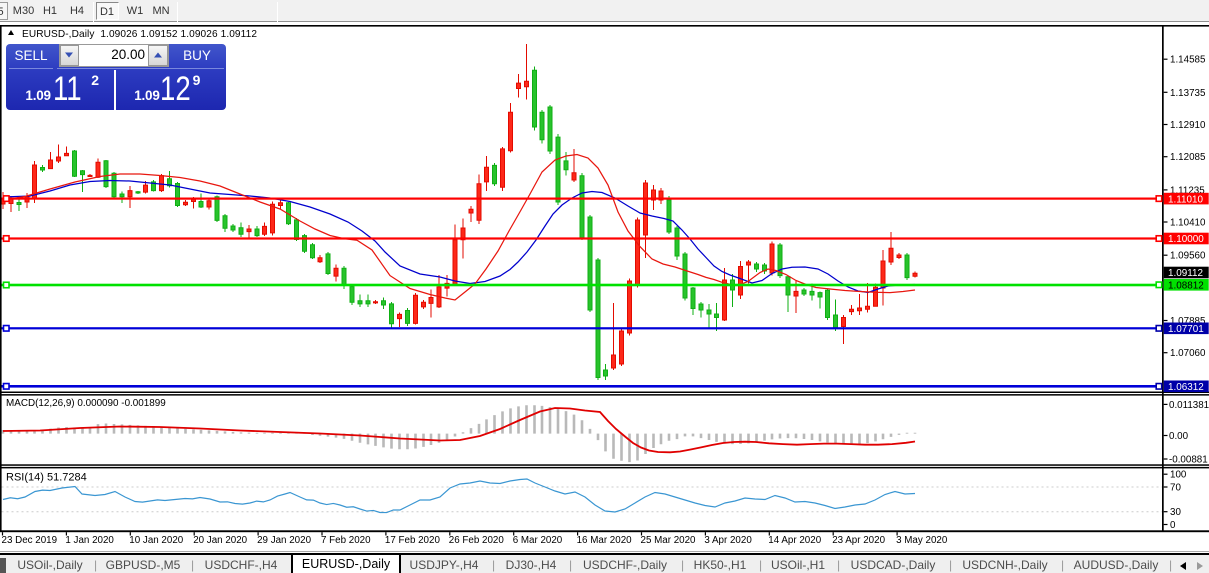 This screenshot has width=1209, height=573. I want to click on svg-text: 30, so click(1175, 512).